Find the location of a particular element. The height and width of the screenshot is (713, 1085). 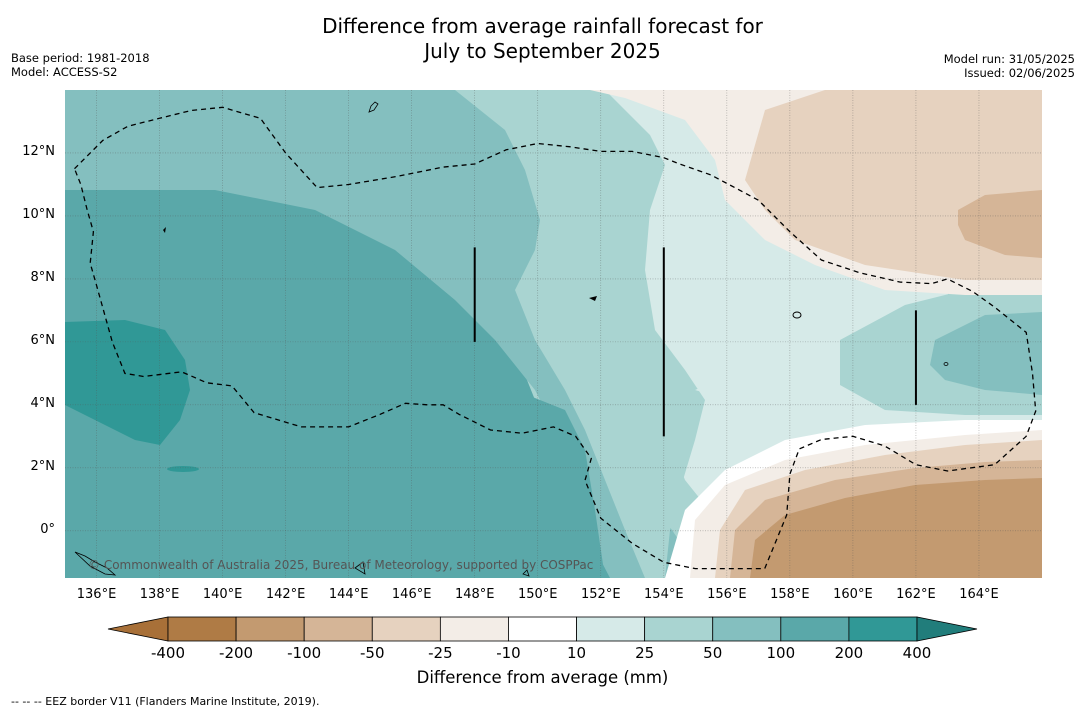

latitude-label: 4°N is located at coordinates (43, 403).